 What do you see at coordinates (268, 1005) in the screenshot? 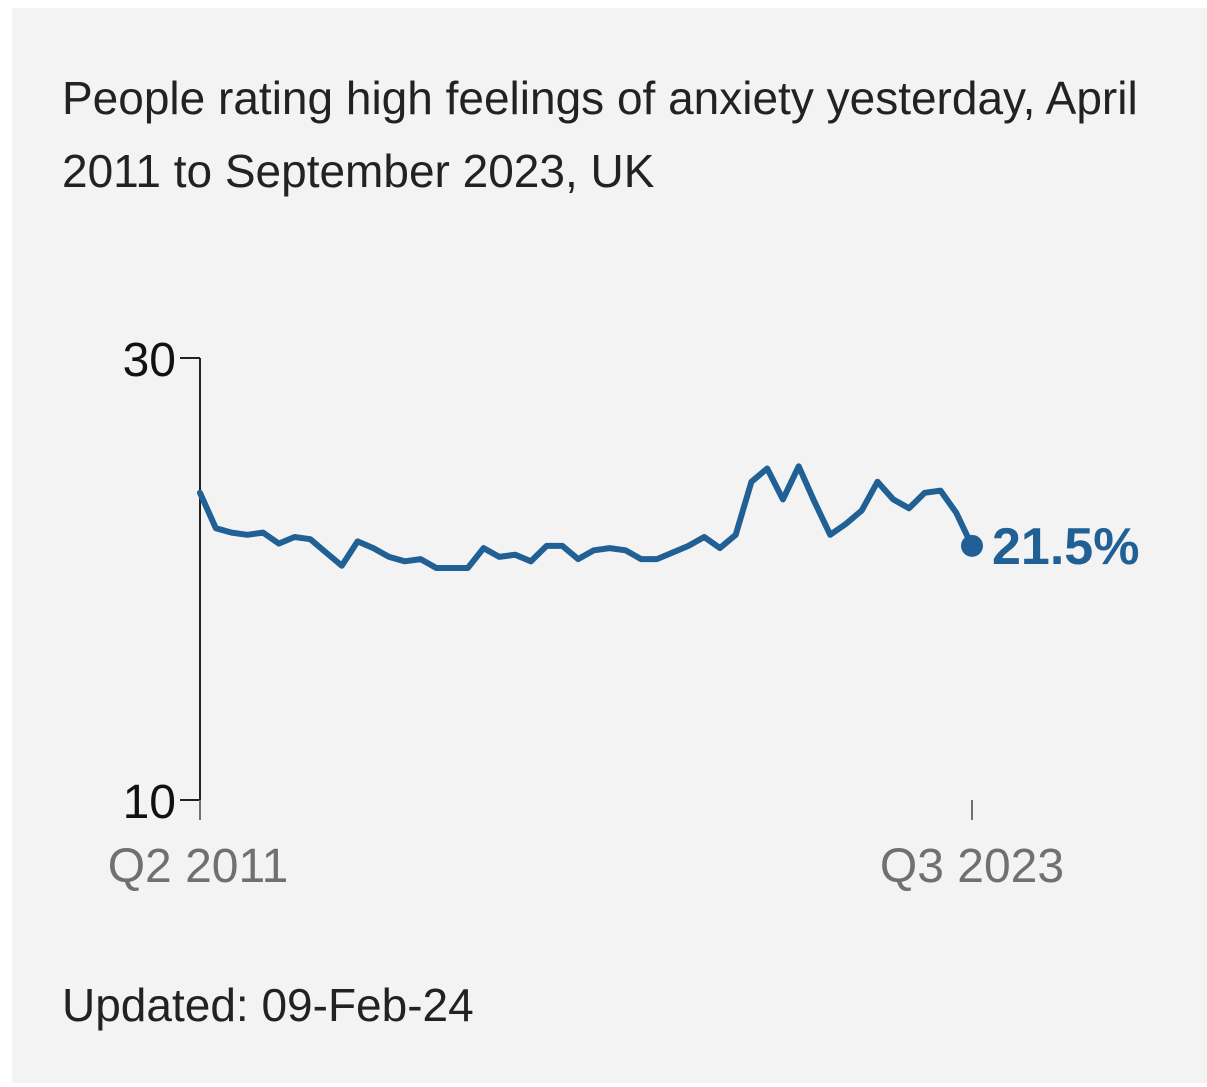
I see `updated-date: Updated: 09-Feb-24` at bounding box center [268, 1005].